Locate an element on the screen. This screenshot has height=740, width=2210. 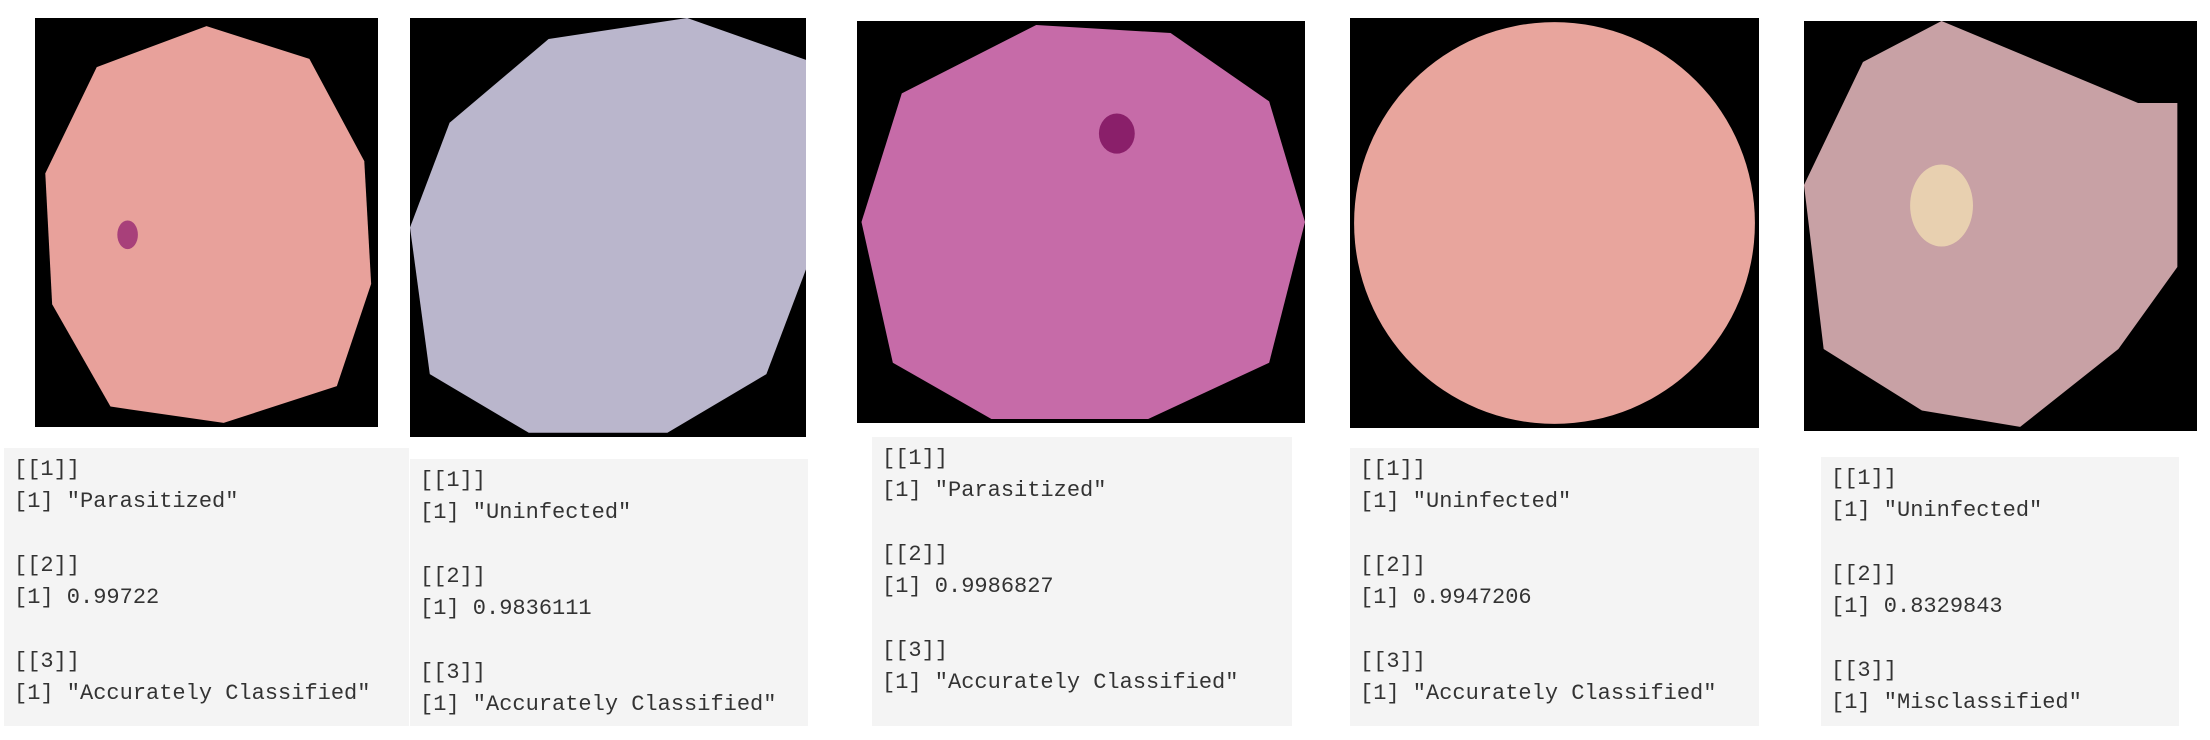
output-line: [1] 0.9947206 is located at coordinates (1446, 597).